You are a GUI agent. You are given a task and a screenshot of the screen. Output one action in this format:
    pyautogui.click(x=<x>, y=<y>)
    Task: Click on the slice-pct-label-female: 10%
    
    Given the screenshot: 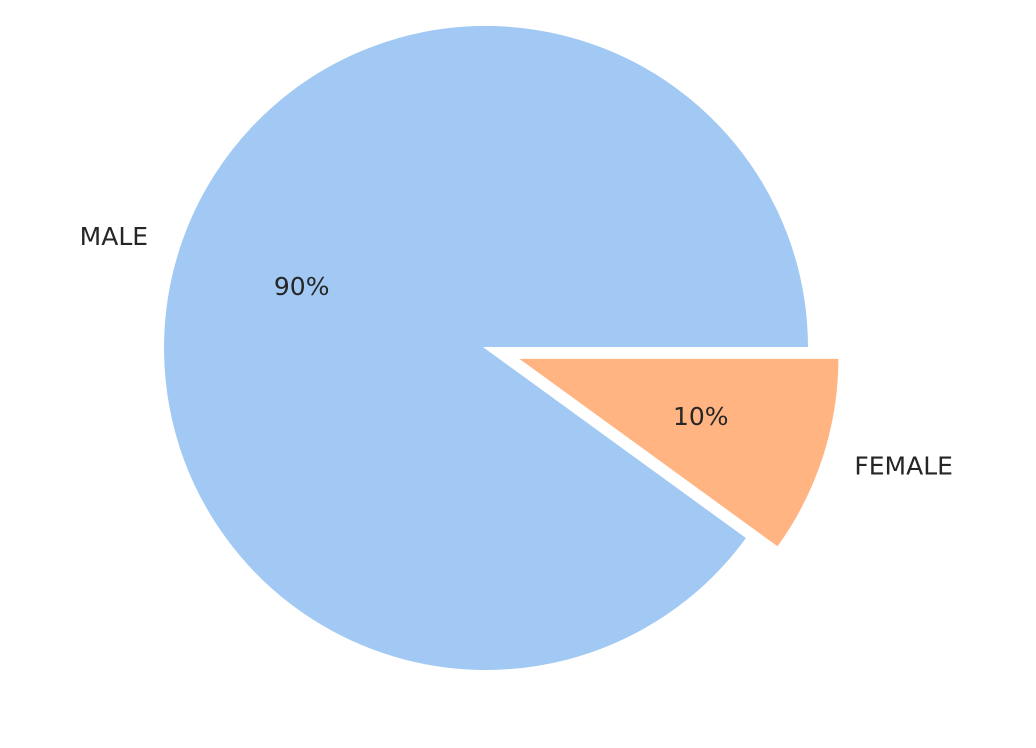 What is the action you would take?
    pyautogui.click(x=701, y=416)
    